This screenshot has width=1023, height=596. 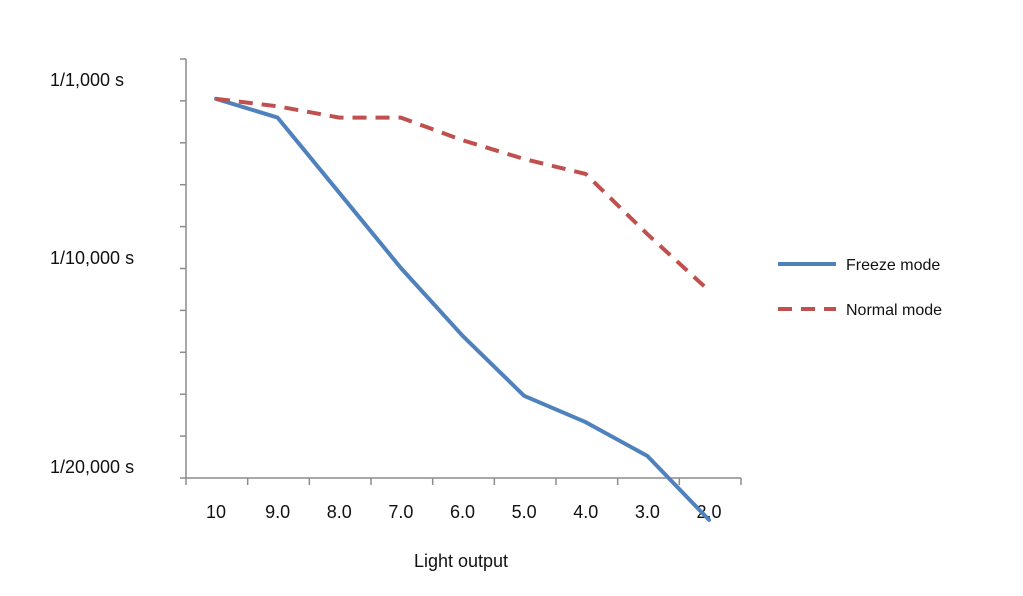 I want to click on x-tick-label: 7.0, so click(x=400, y=512).